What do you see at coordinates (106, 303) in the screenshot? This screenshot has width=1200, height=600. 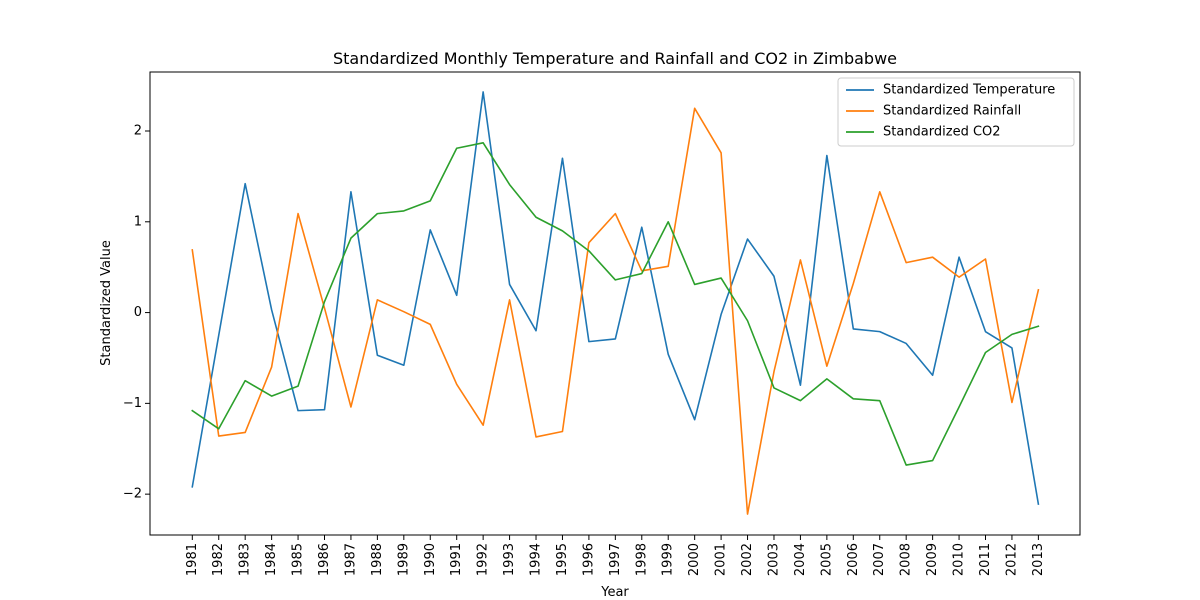 I see `y-axis-label: Standardized Value` at bounding box center [106, 303].